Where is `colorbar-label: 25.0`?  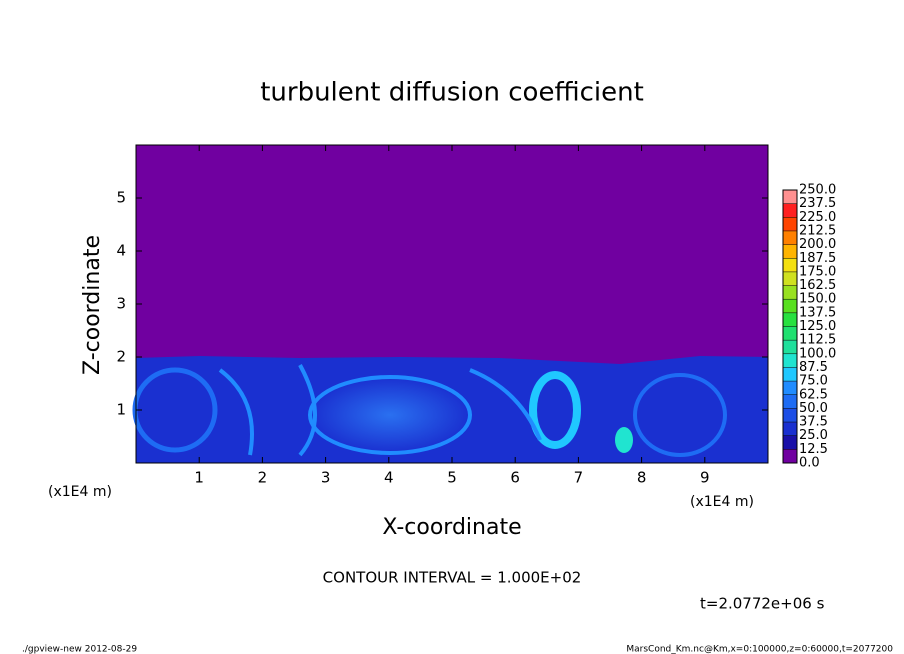 colorbar-label: 25.0 is located at coordinates (813, 435).